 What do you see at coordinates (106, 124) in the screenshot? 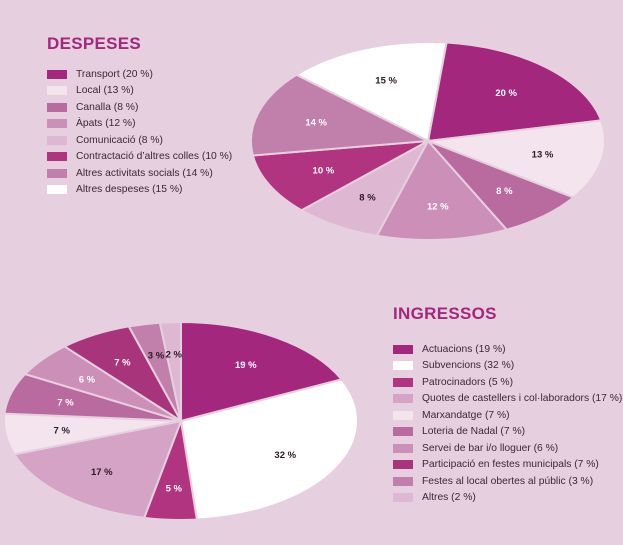
I see `despeses-legend-label: Àpats (12 %)` at bounding box center [106, 124].